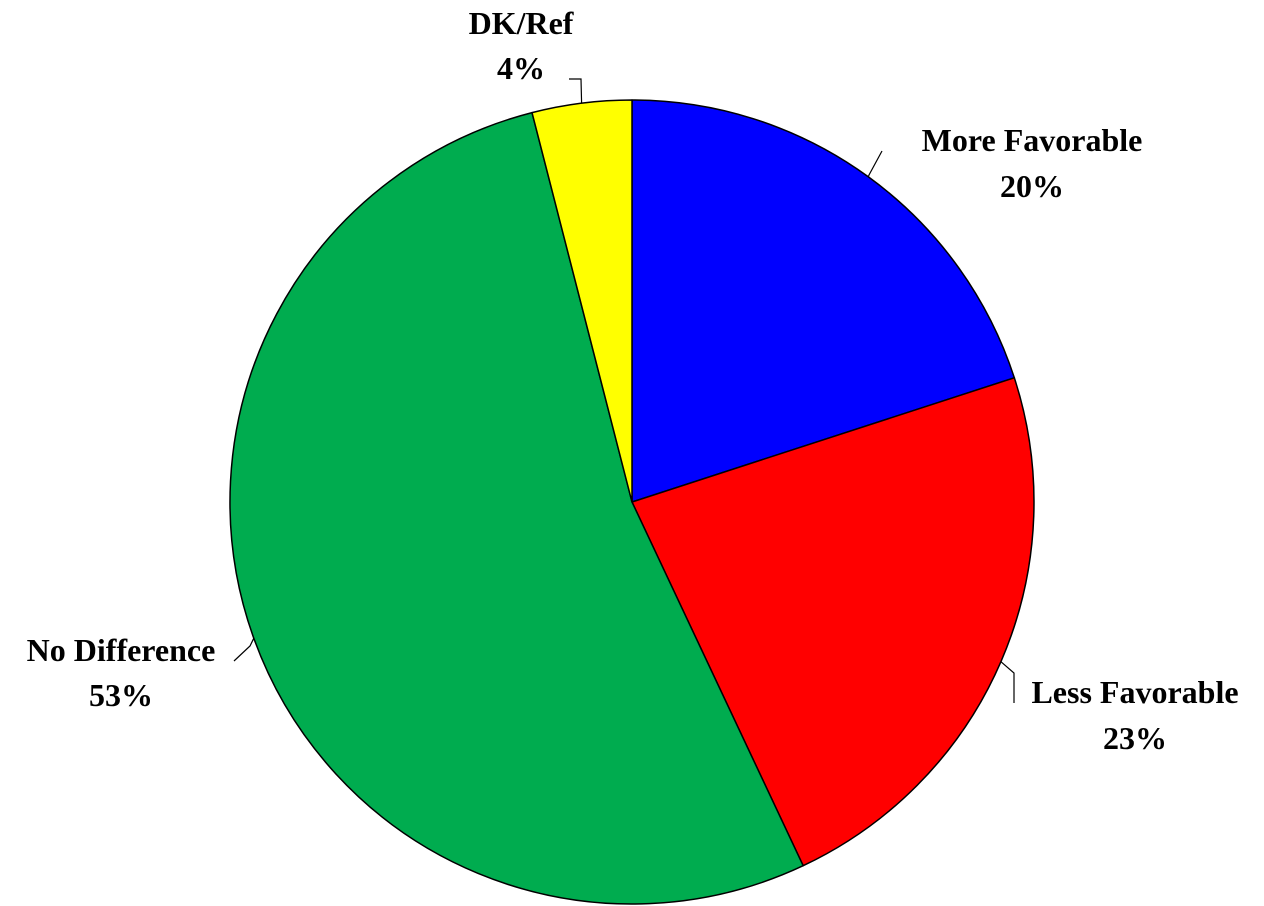  I want to click on label-dk-ref-value: 4%, so click(521, 68).